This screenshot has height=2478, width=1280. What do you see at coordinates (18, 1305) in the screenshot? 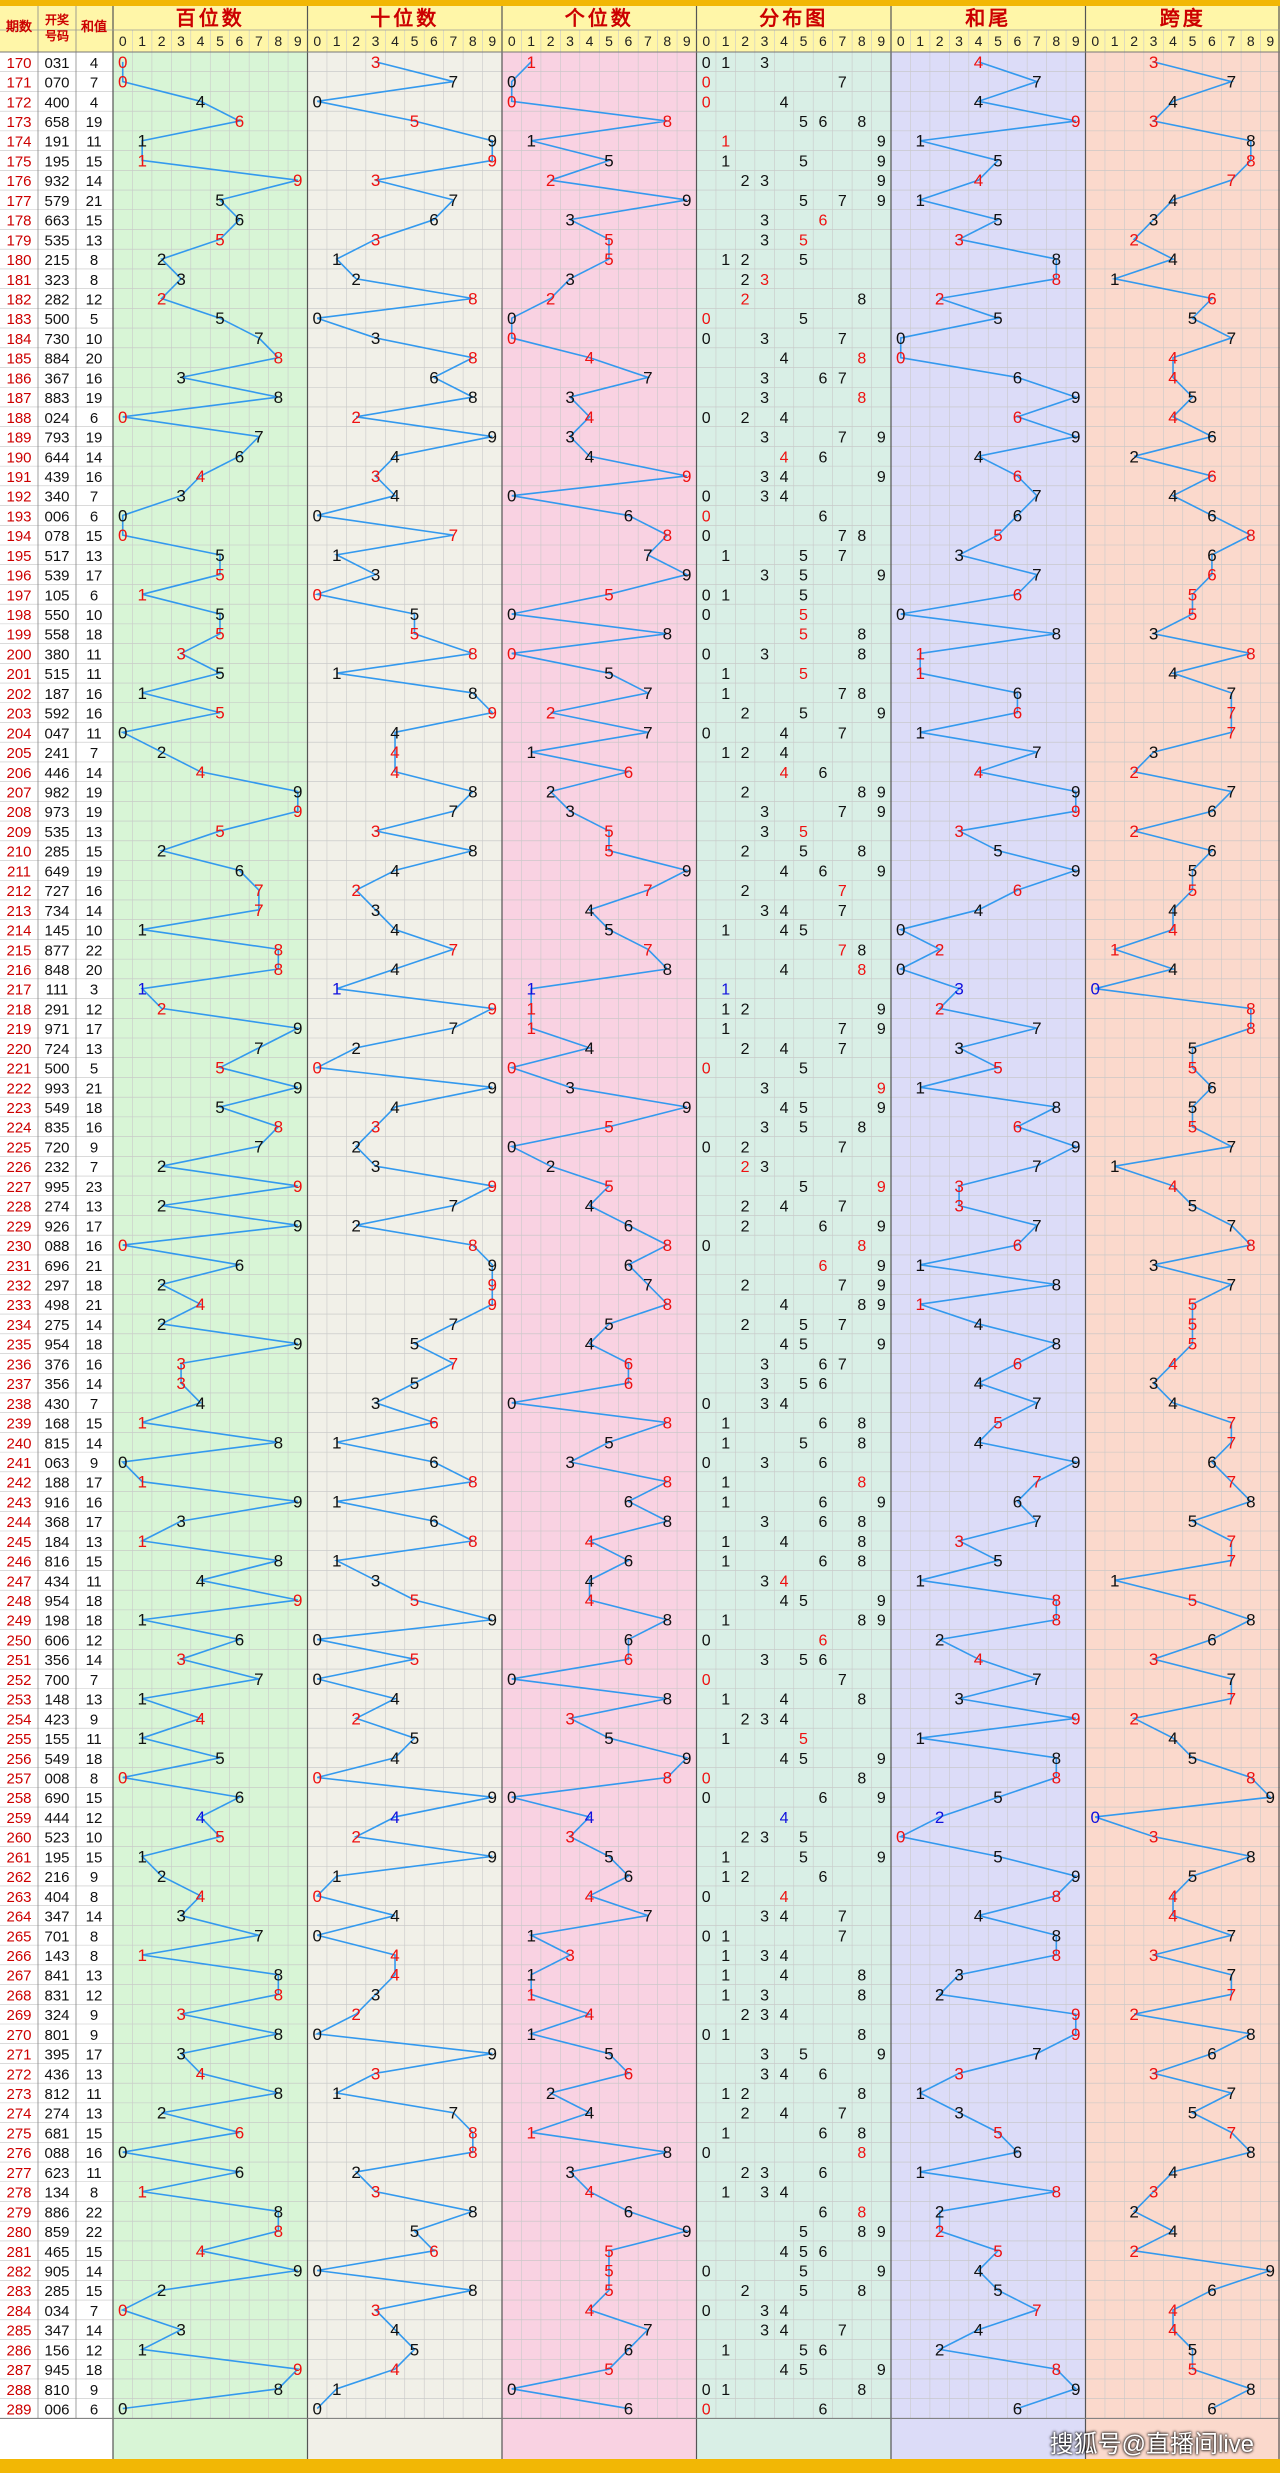
I see `period-cell: 233` at bounding box center [18, 1305].